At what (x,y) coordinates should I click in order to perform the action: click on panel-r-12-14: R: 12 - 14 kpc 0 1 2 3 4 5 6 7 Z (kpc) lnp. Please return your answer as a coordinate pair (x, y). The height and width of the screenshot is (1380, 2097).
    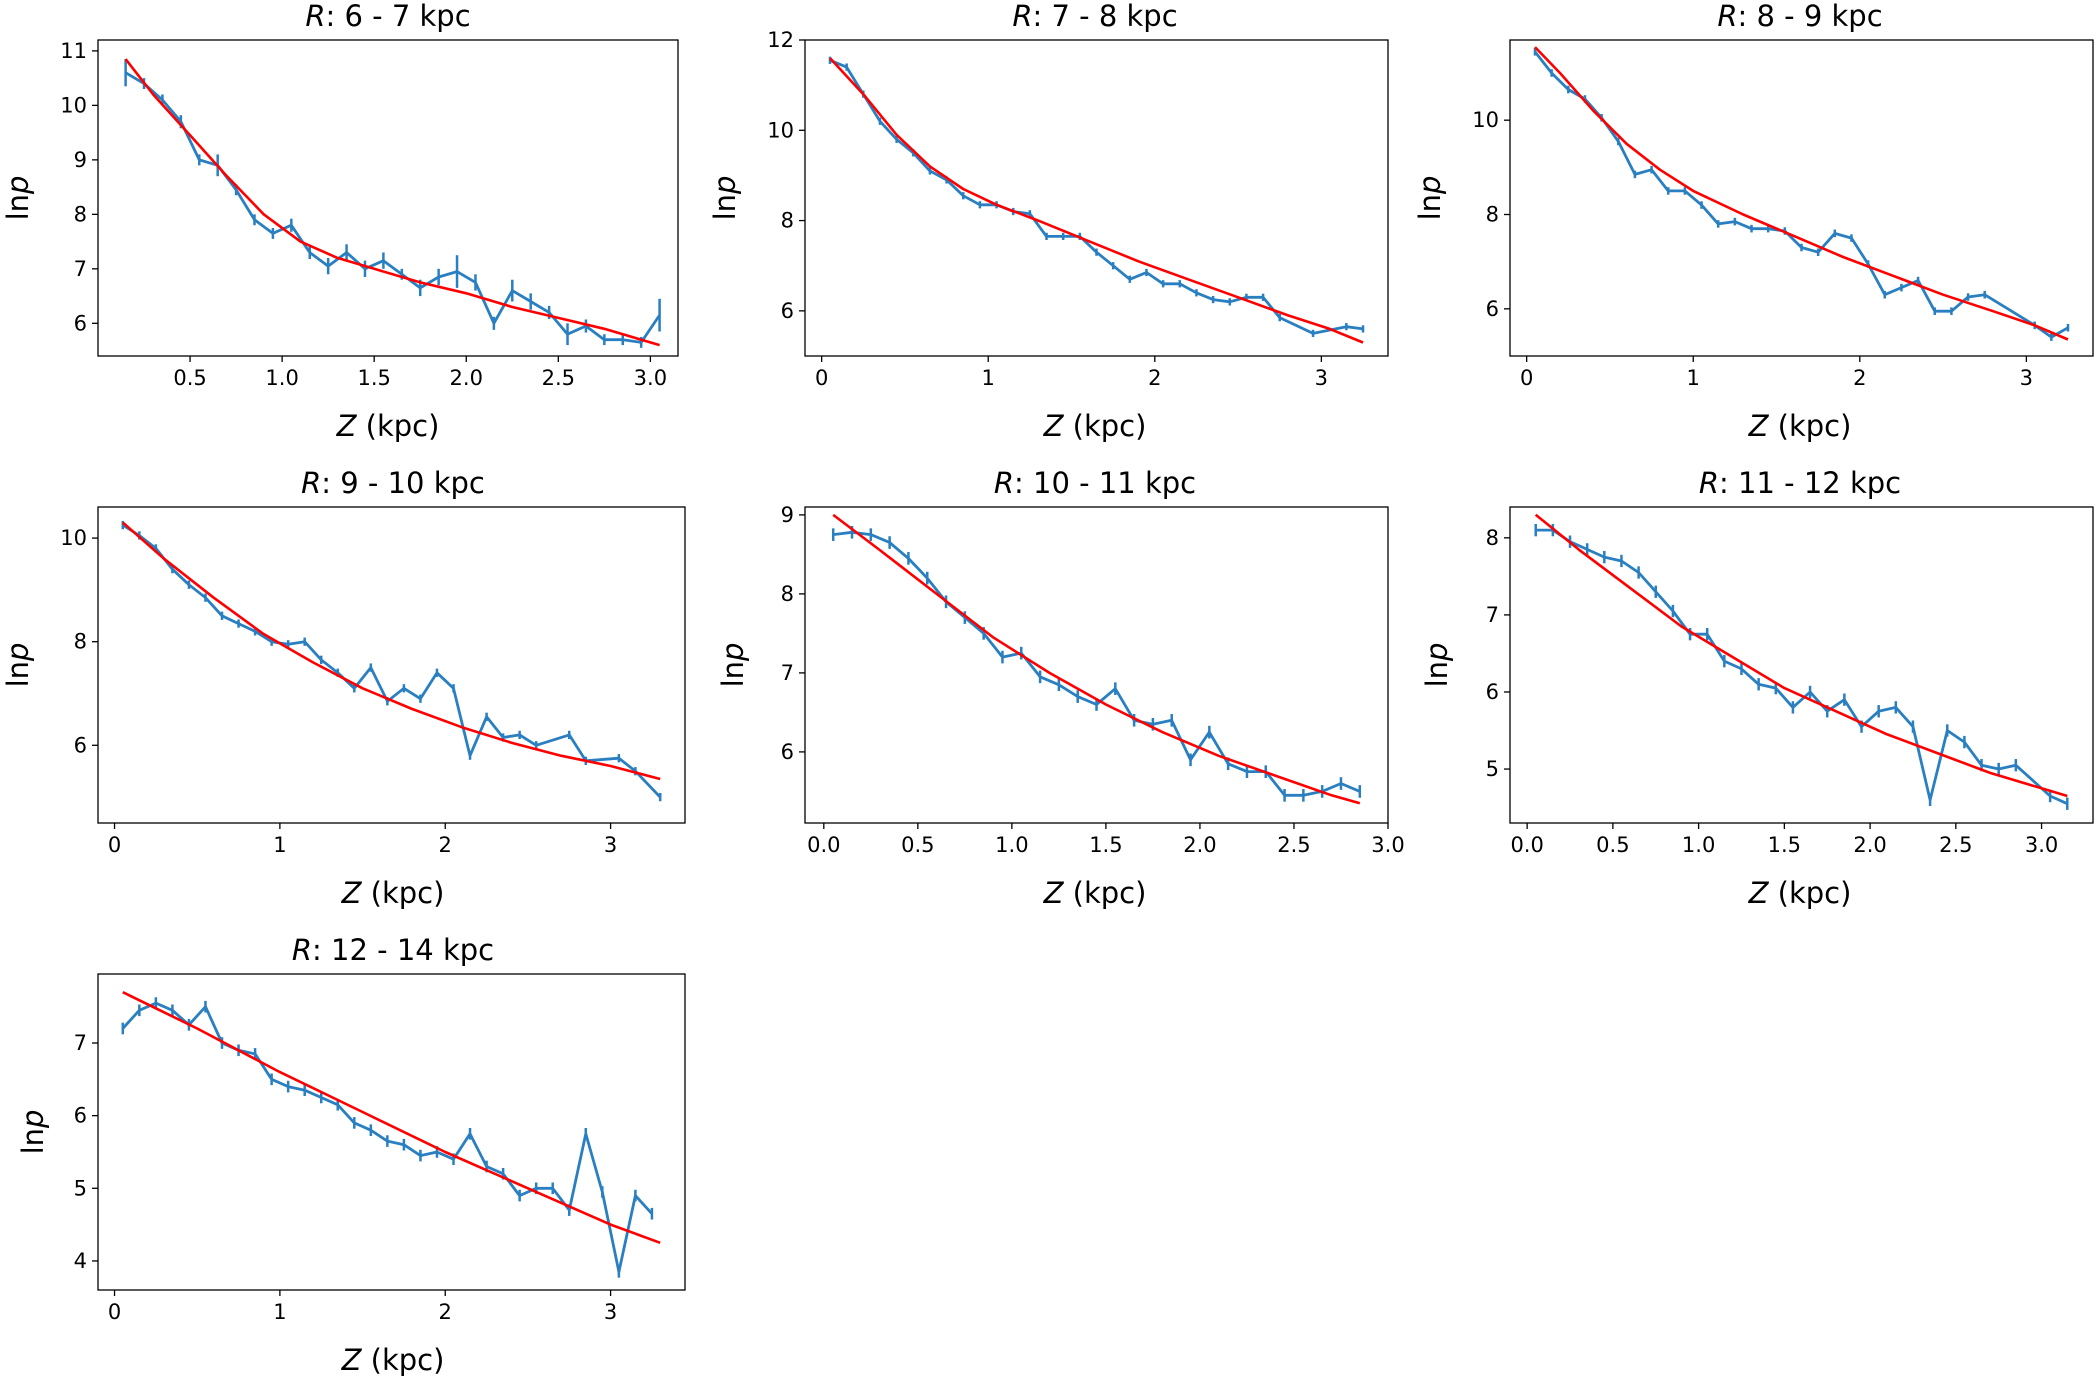
    Looking at the image, I should click on (351, 1155).